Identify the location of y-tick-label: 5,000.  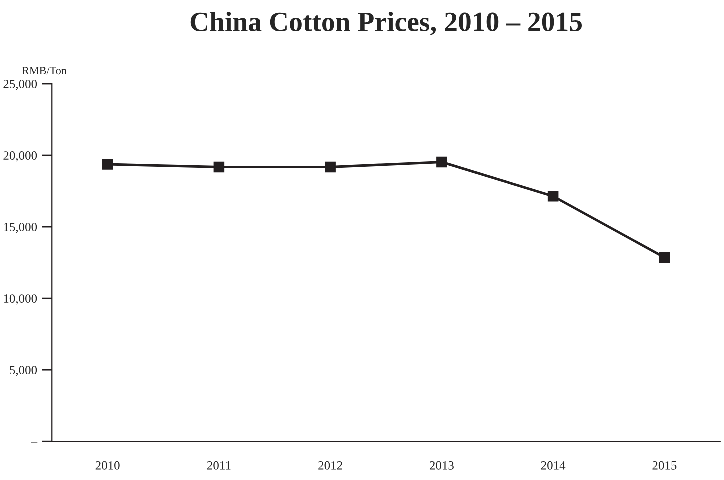
(24, 371).